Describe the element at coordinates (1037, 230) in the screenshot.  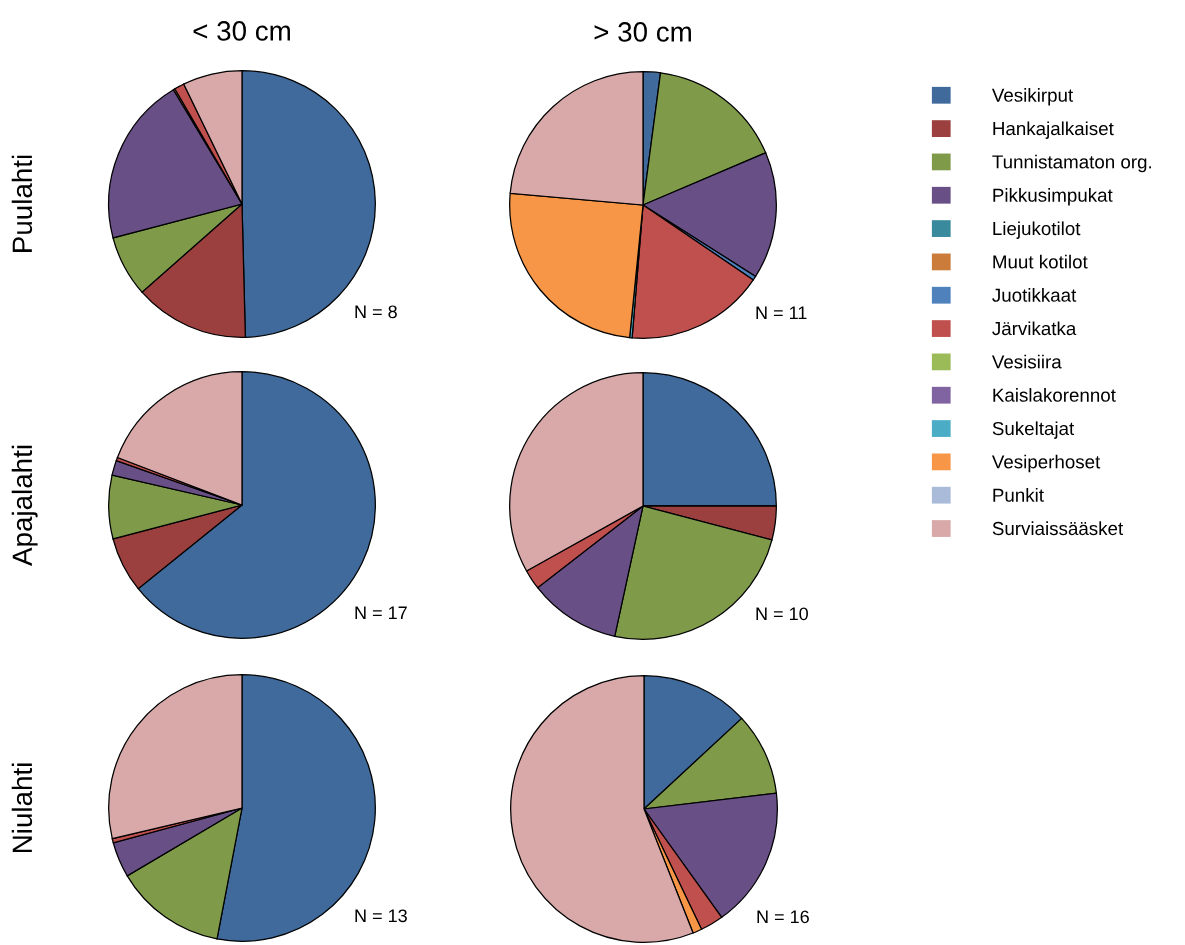
I see `legend-label: Liejukotilot` at that location.